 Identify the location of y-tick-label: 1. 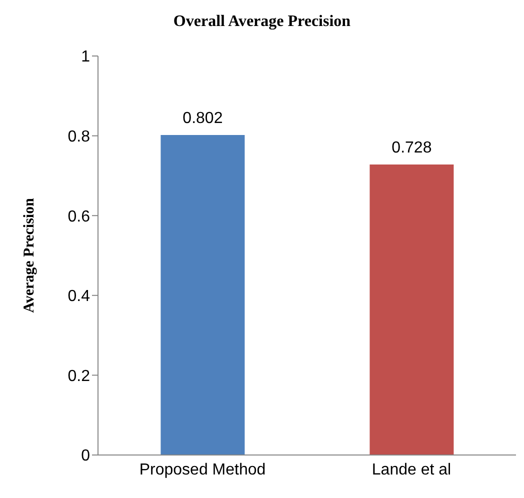
(85, 57).